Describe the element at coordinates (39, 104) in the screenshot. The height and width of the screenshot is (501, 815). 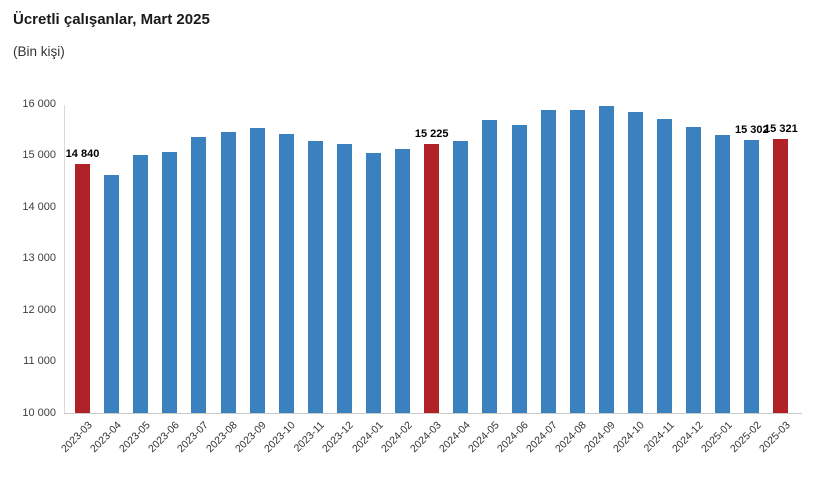
I see `y-tick-label: 16 000` at that location.